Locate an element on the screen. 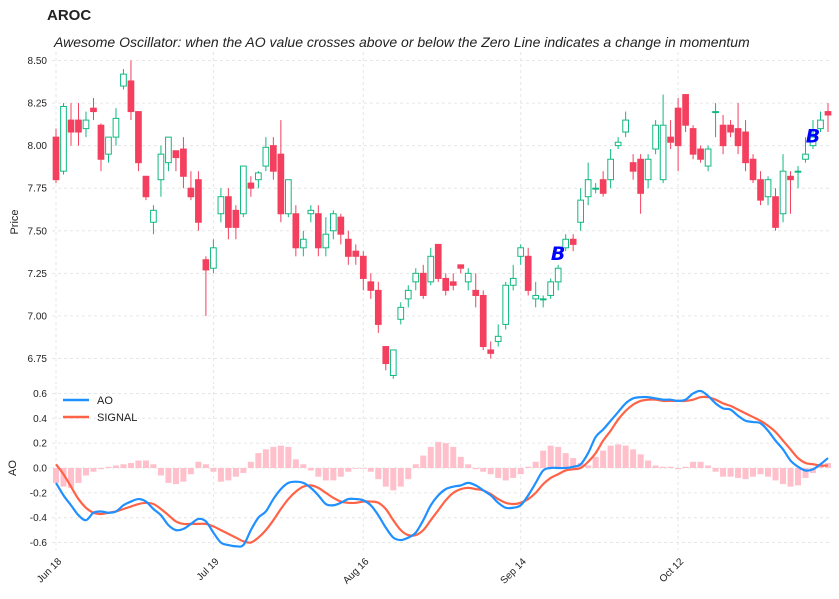 The height and width of the screenshot is (599, 839). legend-ao-label: AO is located at coordinates (105, 401).